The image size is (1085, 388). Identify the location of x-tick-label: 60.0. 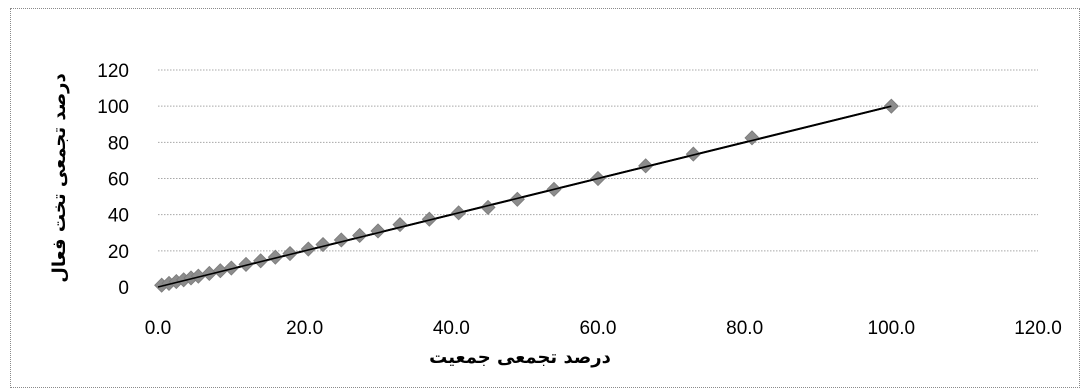
(598, 328).